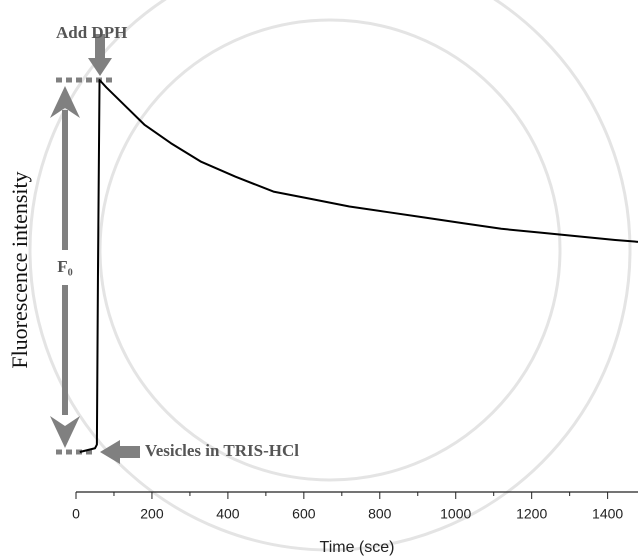 The width and height of the screenshot is (638, 558). What do you see at coordinates (91, 32) in the screenshot?
I see `annotation: Add DPH` at bounding box center [91, 32].